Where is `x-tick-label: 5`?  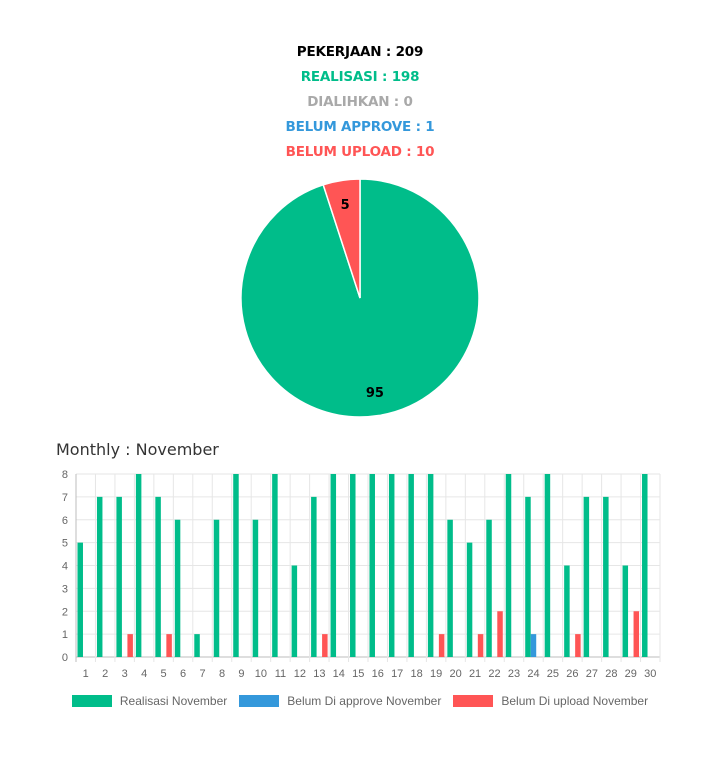 x-tick-label: 5 is located at coordinates (164, 674).